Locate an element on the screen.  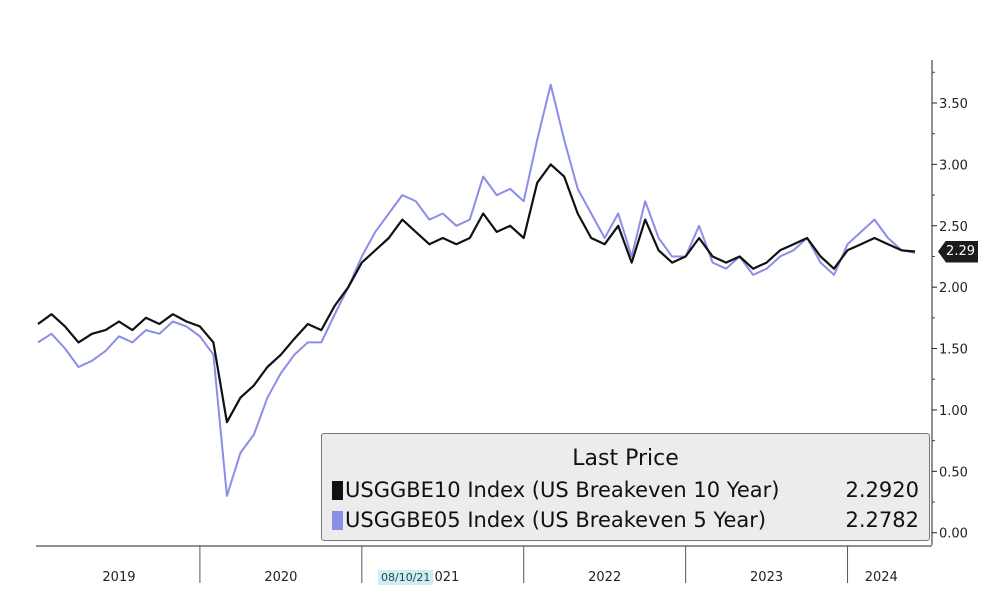
legend-name-5y: USGGBE05 Index (US Breakeven 5 Year) is located at coordinates (556, 520).